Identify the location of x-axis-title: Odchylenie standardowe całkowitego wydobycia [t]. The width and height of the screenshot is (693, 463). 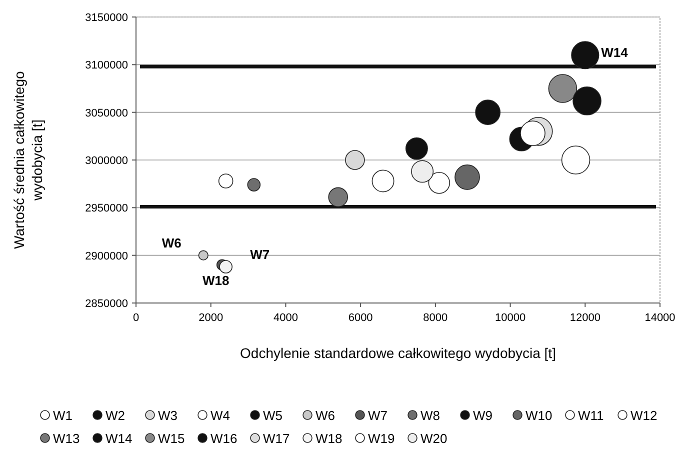
(398, 353).